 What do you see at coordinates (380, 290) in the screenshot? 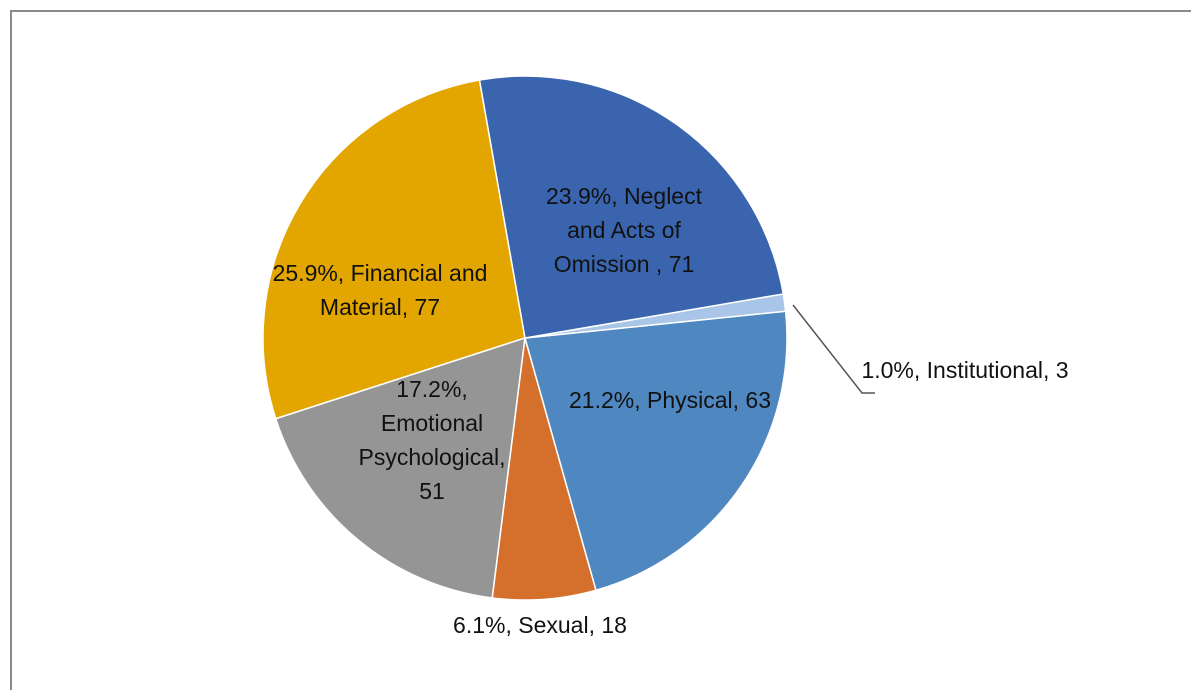
I see `data-label: 25.9%, Financial and Material, 77` at bounding box center [380, 290].